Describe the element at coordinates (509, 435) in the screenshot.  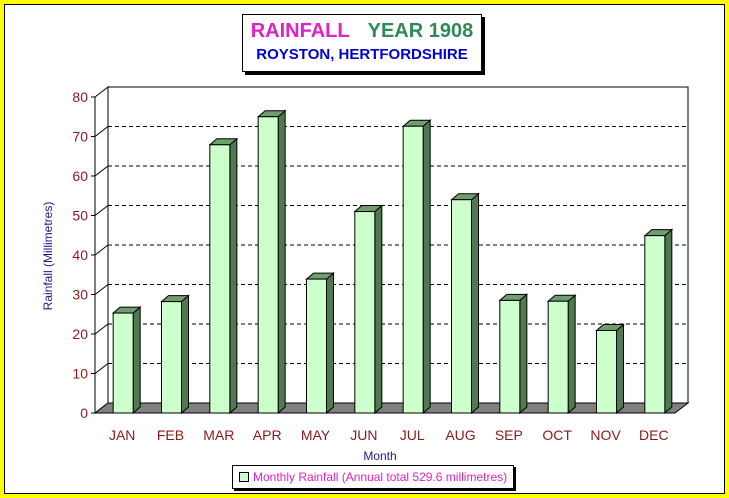
I see `x-tick-label: SEP` at that location.